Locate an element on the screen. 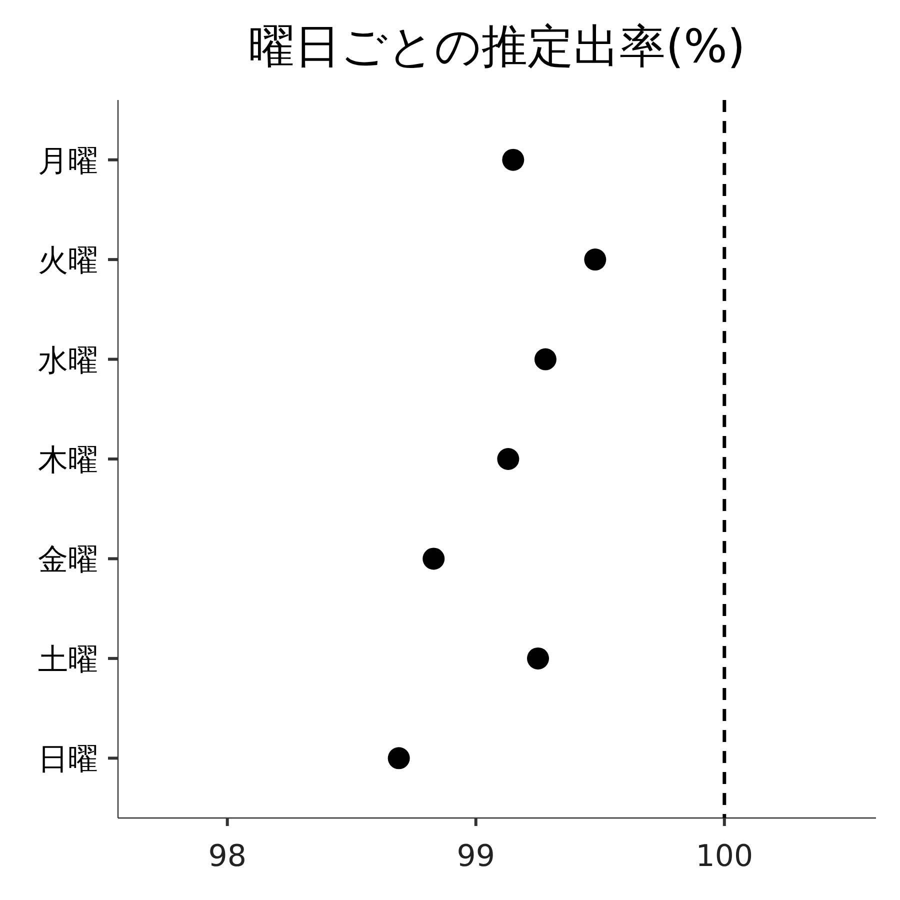 The image size is (900, 900). x-tick-label: 99 is located at coordinates (475, 856).